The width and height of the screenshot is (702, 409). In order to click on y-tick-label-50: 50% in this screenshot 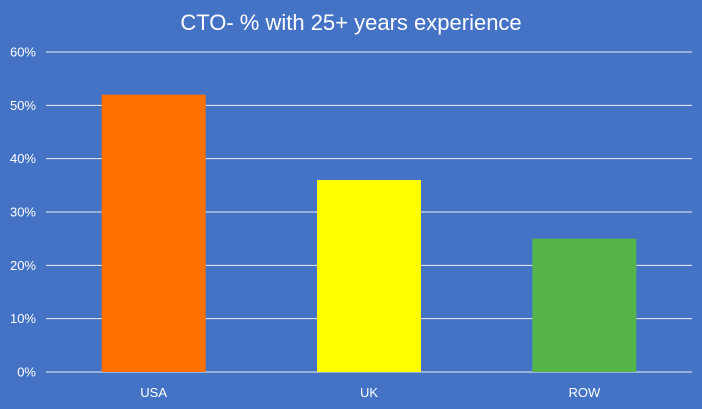, I will do `click(23, 105)`.